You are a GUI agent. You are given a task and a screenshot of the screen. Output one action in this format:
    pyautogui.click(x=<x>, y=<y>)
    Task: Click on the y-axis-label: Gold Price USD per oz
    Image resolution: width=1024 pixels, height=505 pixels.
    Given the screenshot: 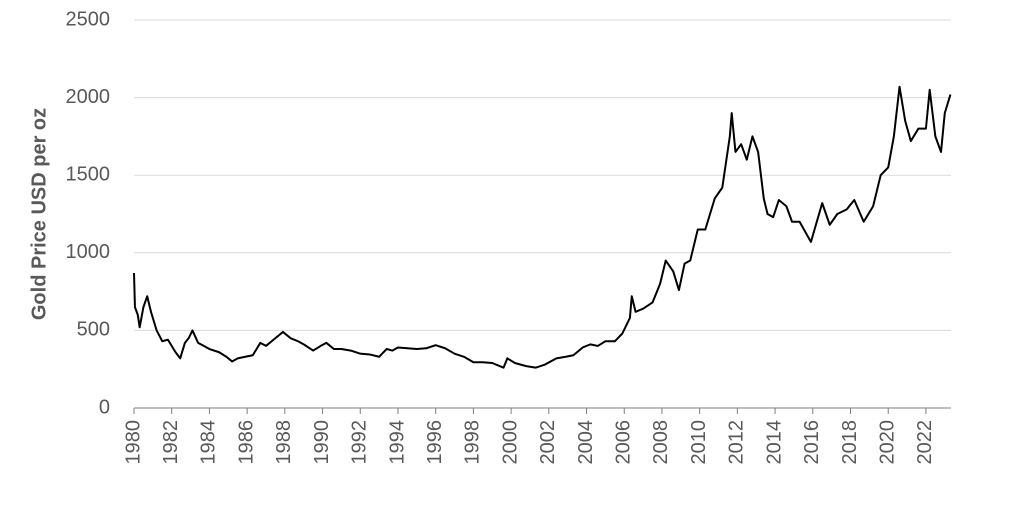 What is the action you would take?
    pyautogui.click(x=39, y=214)
    